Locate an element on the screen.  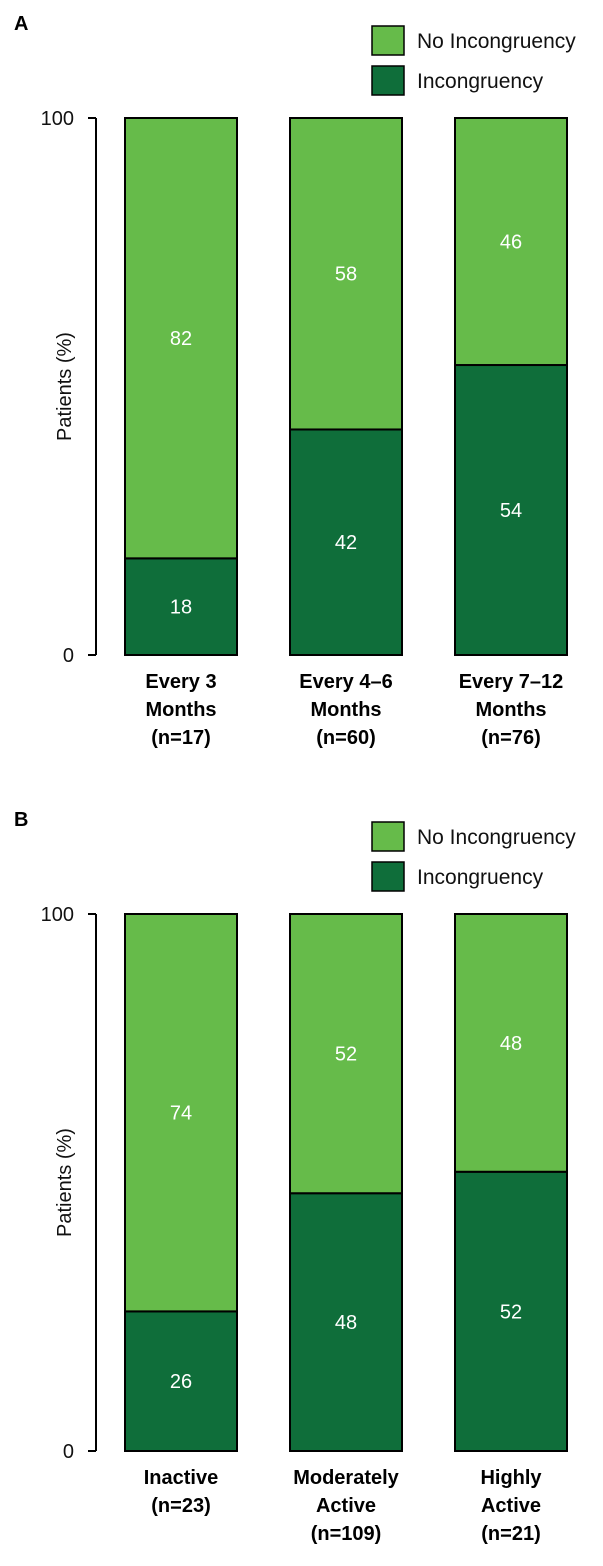
bar-value-label: 54 is located at coordinates (511, 511).